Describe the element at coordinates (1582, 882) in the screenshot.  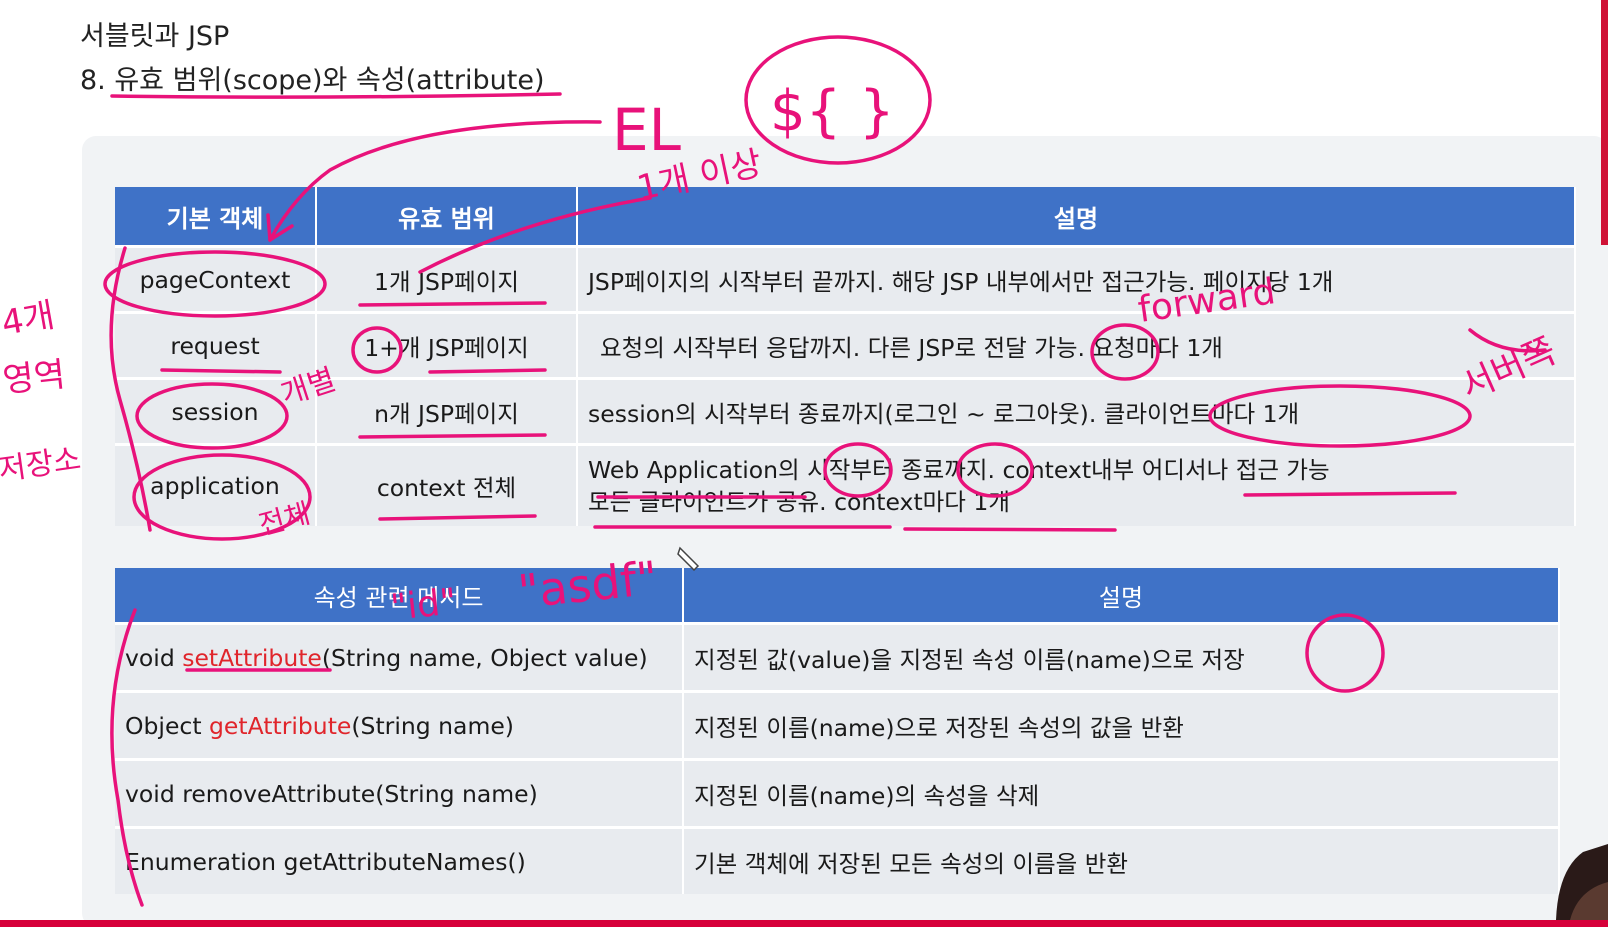
I see `presenter-webcam` at that location.